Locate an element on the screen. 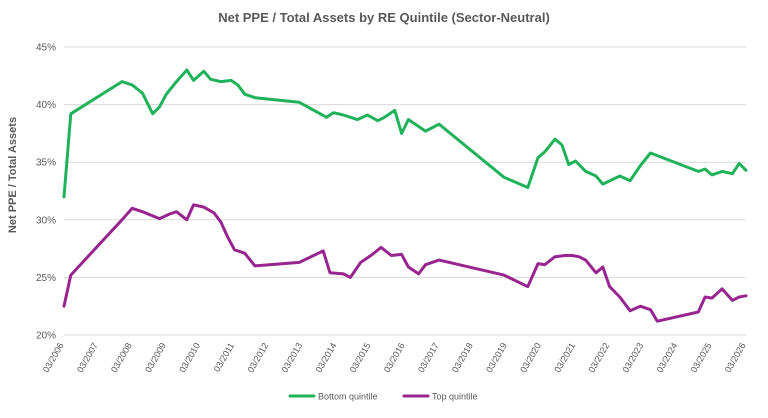 Image resolution: width=768 pixels, height=418 pixels. x-tick-label: 03/2014 is located at coordinates (326, 357).